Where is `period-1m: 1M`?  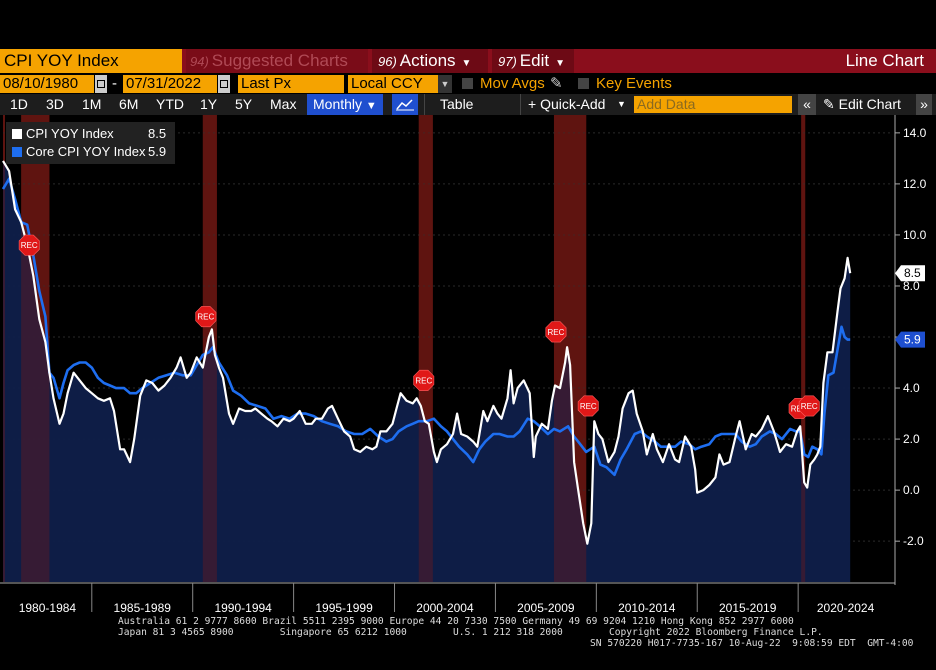 period-1m: 1M is located at coordinates (92, 104).